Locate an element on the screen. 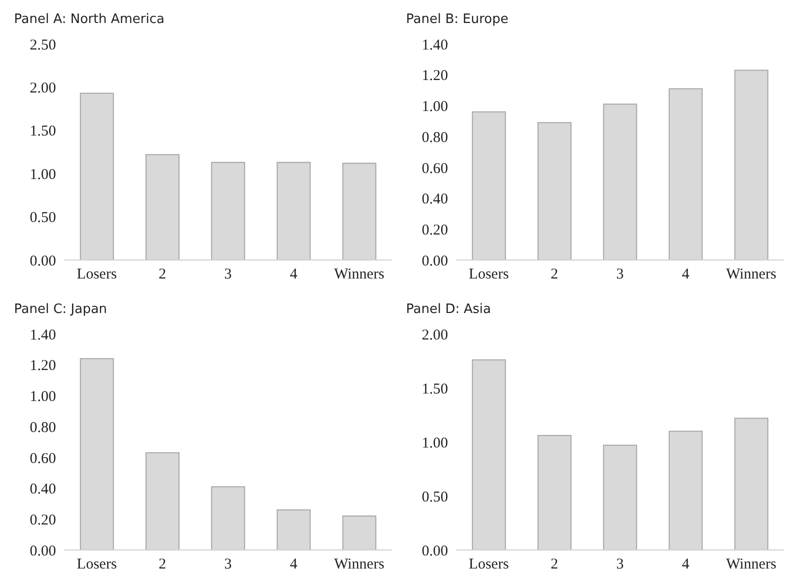 This screenshot has width=804, height=580. chart-title: Panel A: North America is located at coordinates (89, 20).